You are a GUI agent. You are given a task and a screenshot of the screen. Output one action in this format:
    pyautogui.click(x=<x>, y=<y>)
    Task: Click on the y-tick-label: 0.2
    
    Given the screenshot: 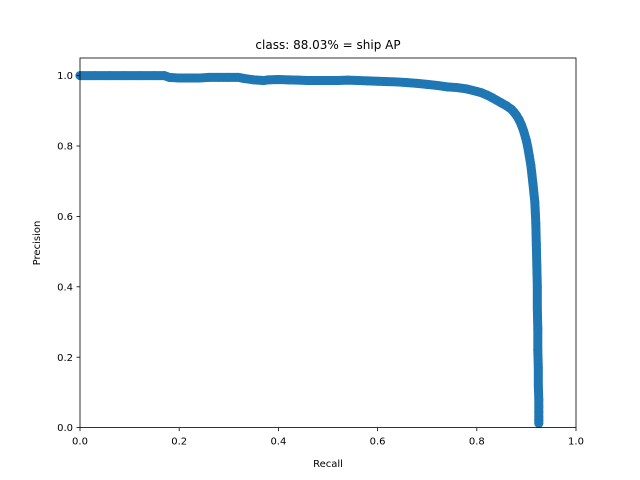 What is the action you would take?
    pyautogui.click(x=65, y=358)
    